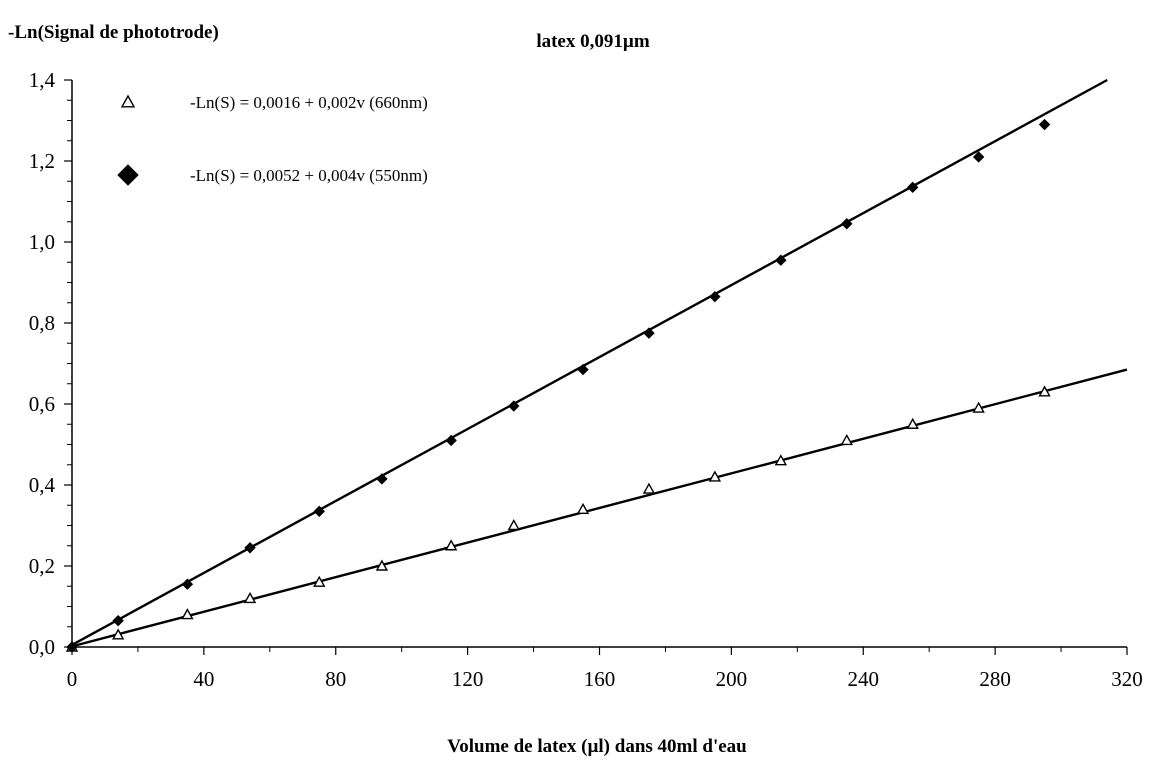 The image size is (1149, 774). Describe the element at coordinates (42, 566) in the screenshot. I see `y-tick-label: 0,2` at that location.